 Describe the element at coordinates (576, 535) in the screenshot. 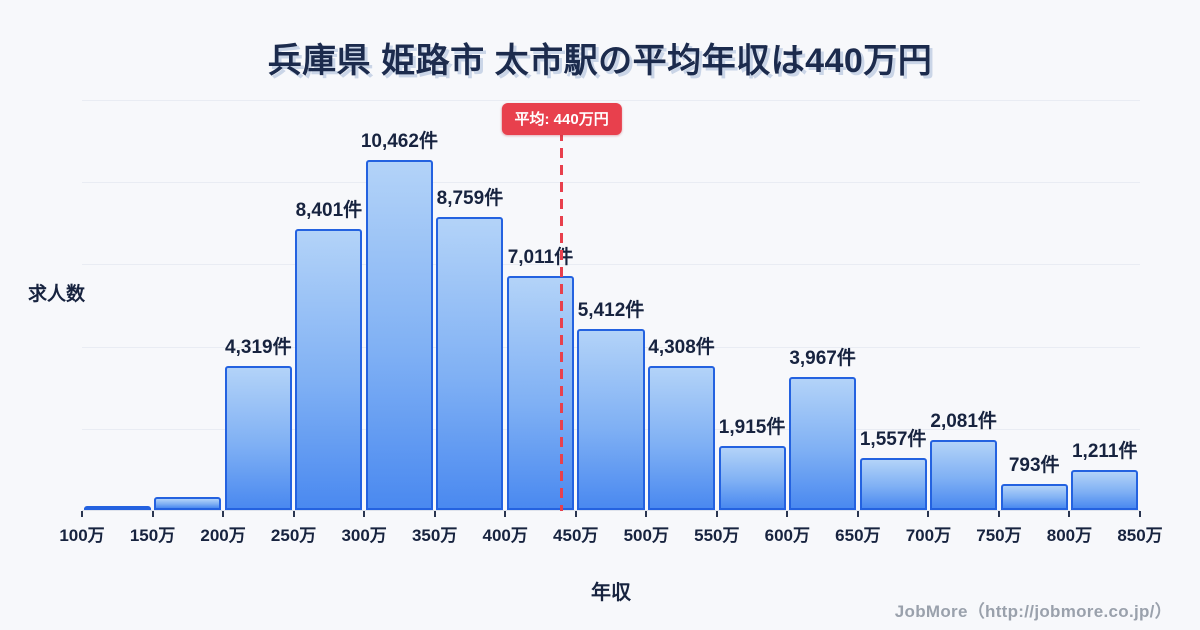

I see `x-tick-label: 450万` at that location.